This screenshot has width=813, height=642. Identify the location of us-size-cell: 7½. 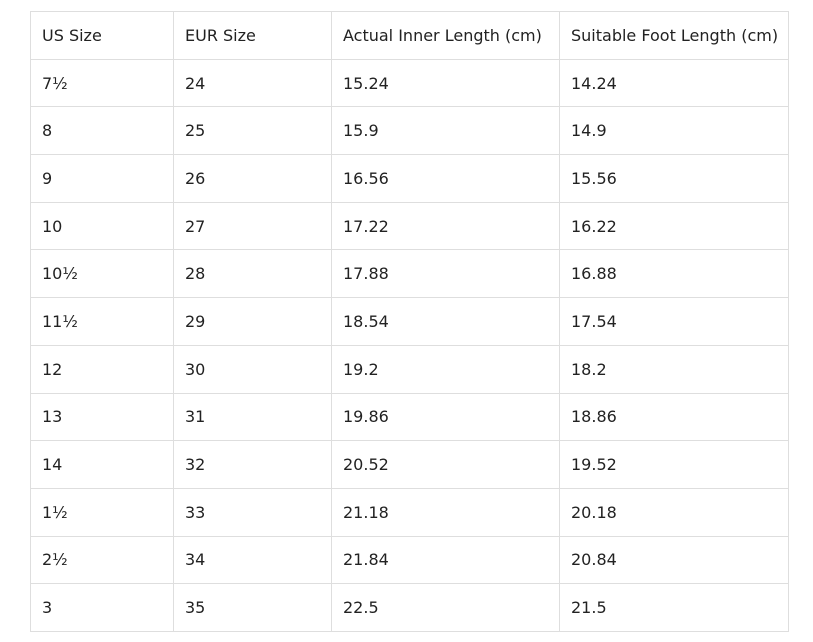
(102, 83).